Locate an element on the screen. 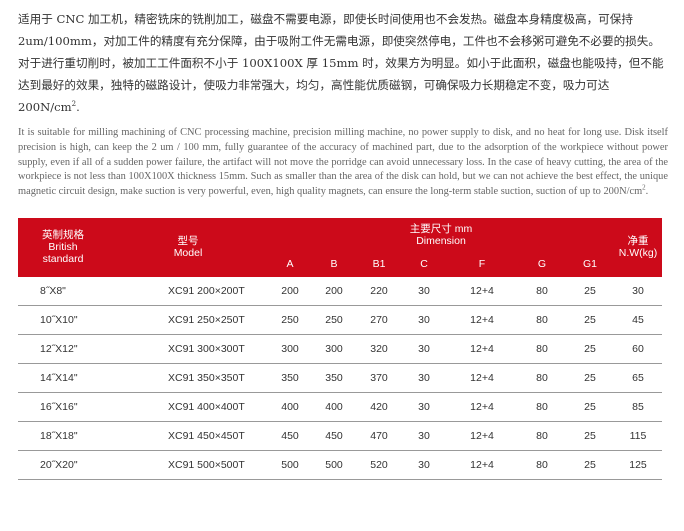  header-dim-g: G is located at coordinates (542, 264).